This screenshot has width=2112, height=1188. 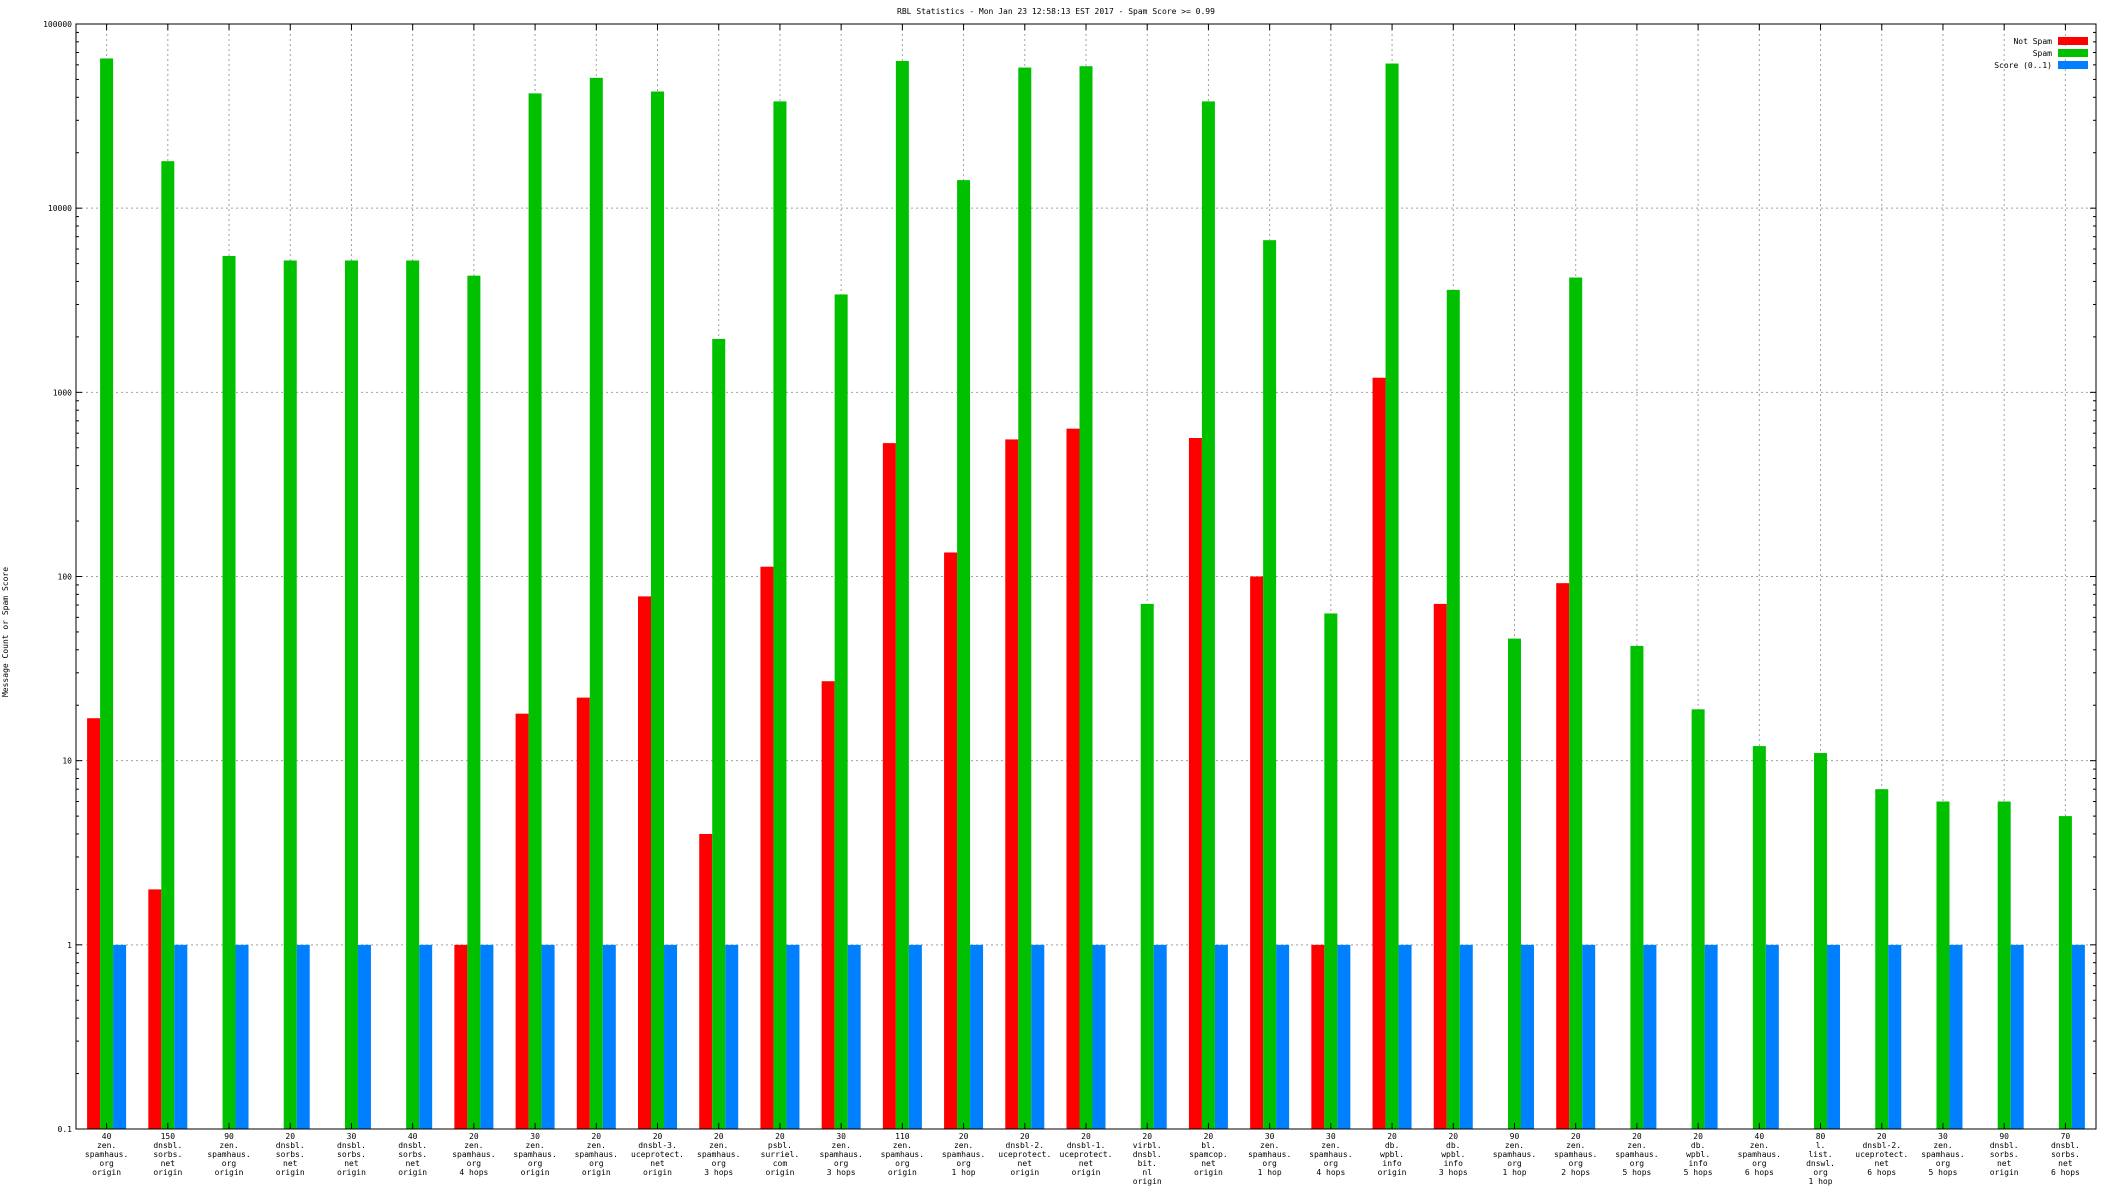 What do you see at coordinates (412, 1154) in the screenshot?
I see `x-category-label: 40 dnsbl. sorbs. net origin` at bounding box center [412, 1154].